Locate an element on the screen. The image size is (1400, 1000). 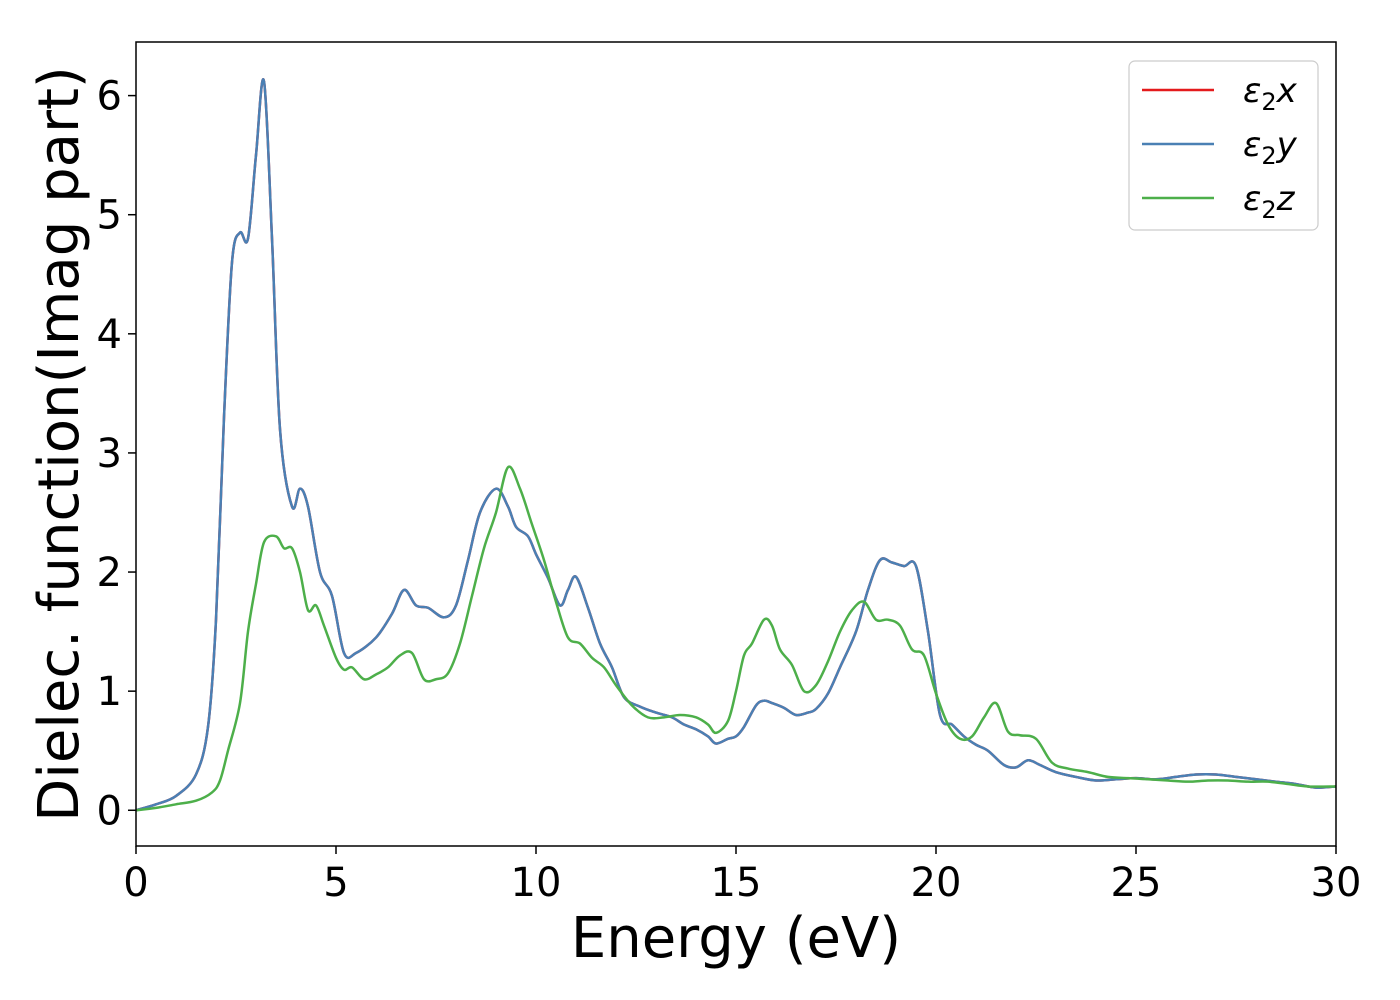
y-tick-label: 6 is located at coordinates (109, 97).